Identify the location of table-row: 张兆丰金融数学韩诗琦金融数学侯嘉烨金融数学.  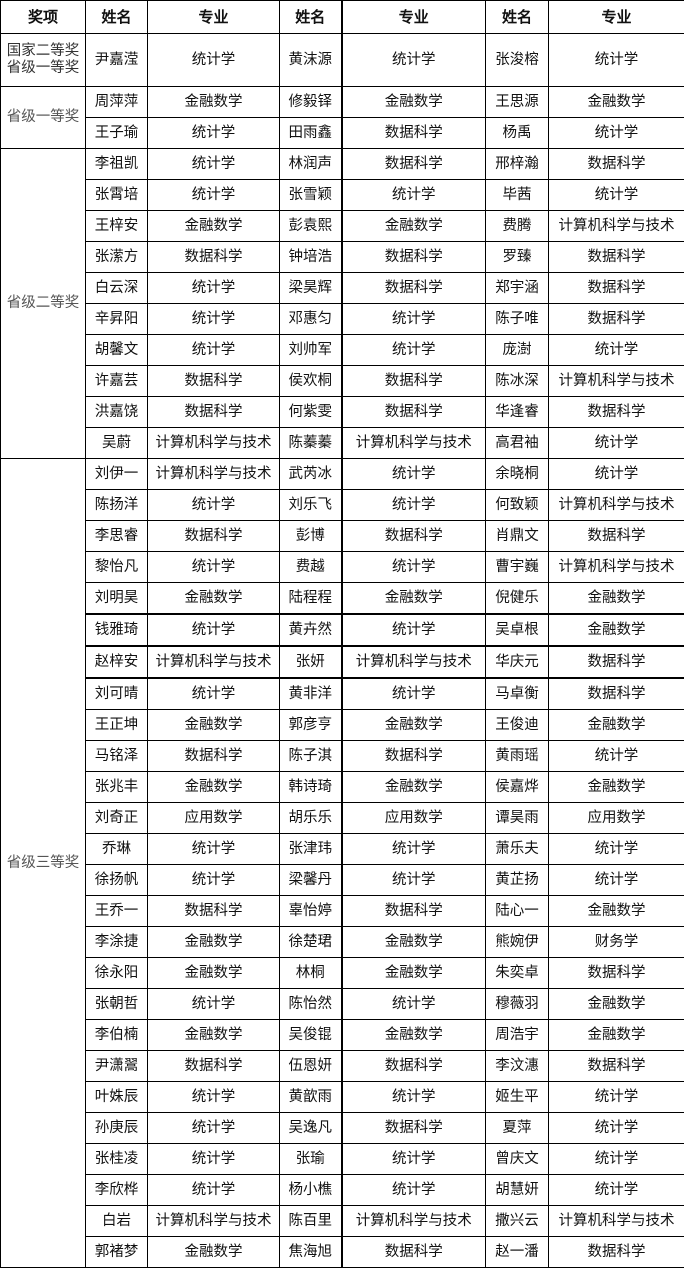
(342, 787).